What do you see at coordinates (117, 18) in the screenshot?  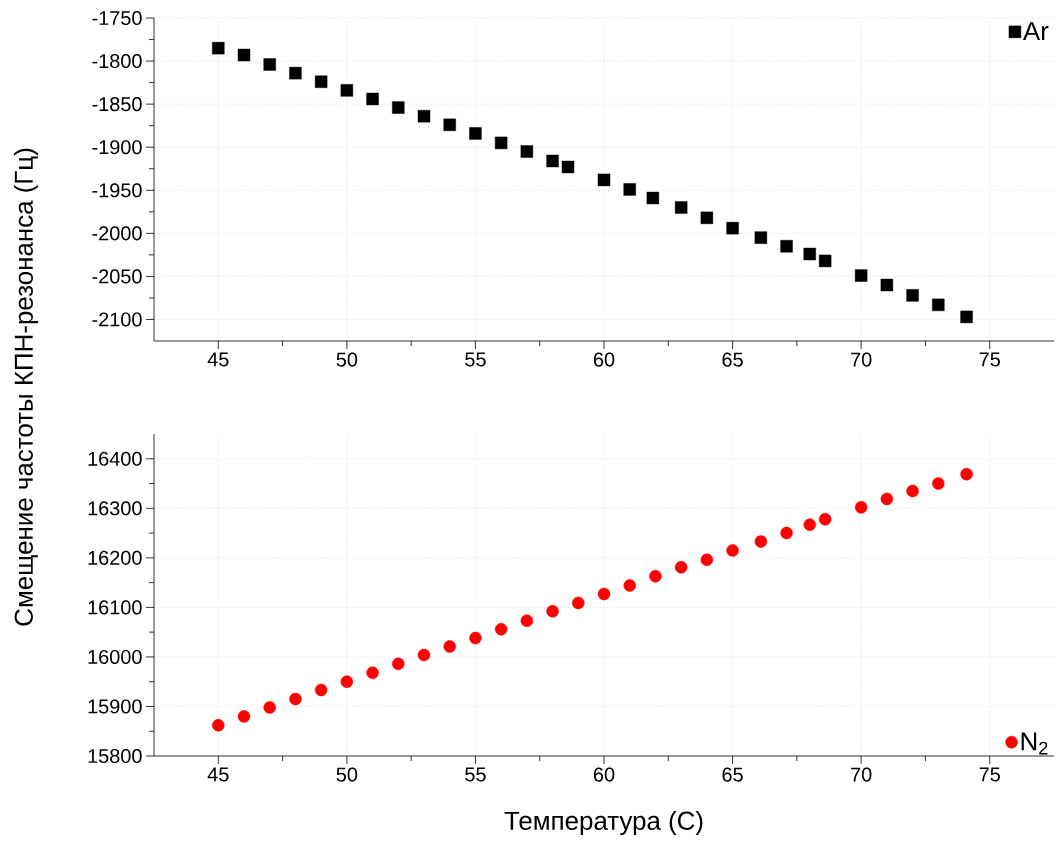 I see `y-tick-label: -1750` at bounding box center [117, 18].